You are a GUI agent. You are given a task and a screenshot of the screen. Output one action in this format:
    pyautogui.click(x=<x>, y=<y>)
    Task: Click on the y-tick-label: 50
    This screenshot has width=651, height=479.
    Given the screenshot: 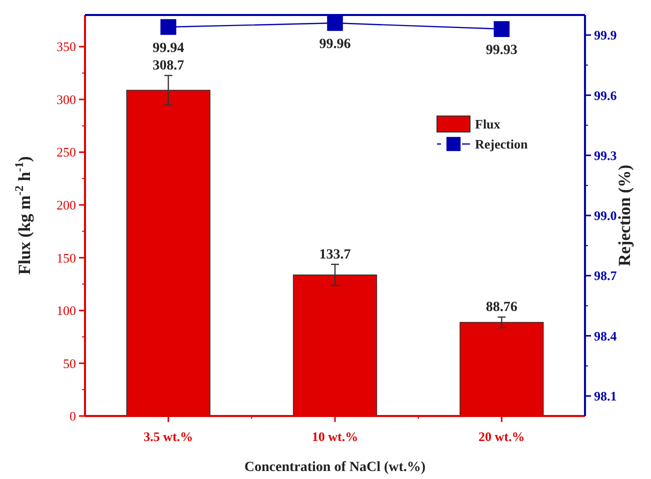 What is the action you would take?
    pyautogui.click(x=69, y=363)
    